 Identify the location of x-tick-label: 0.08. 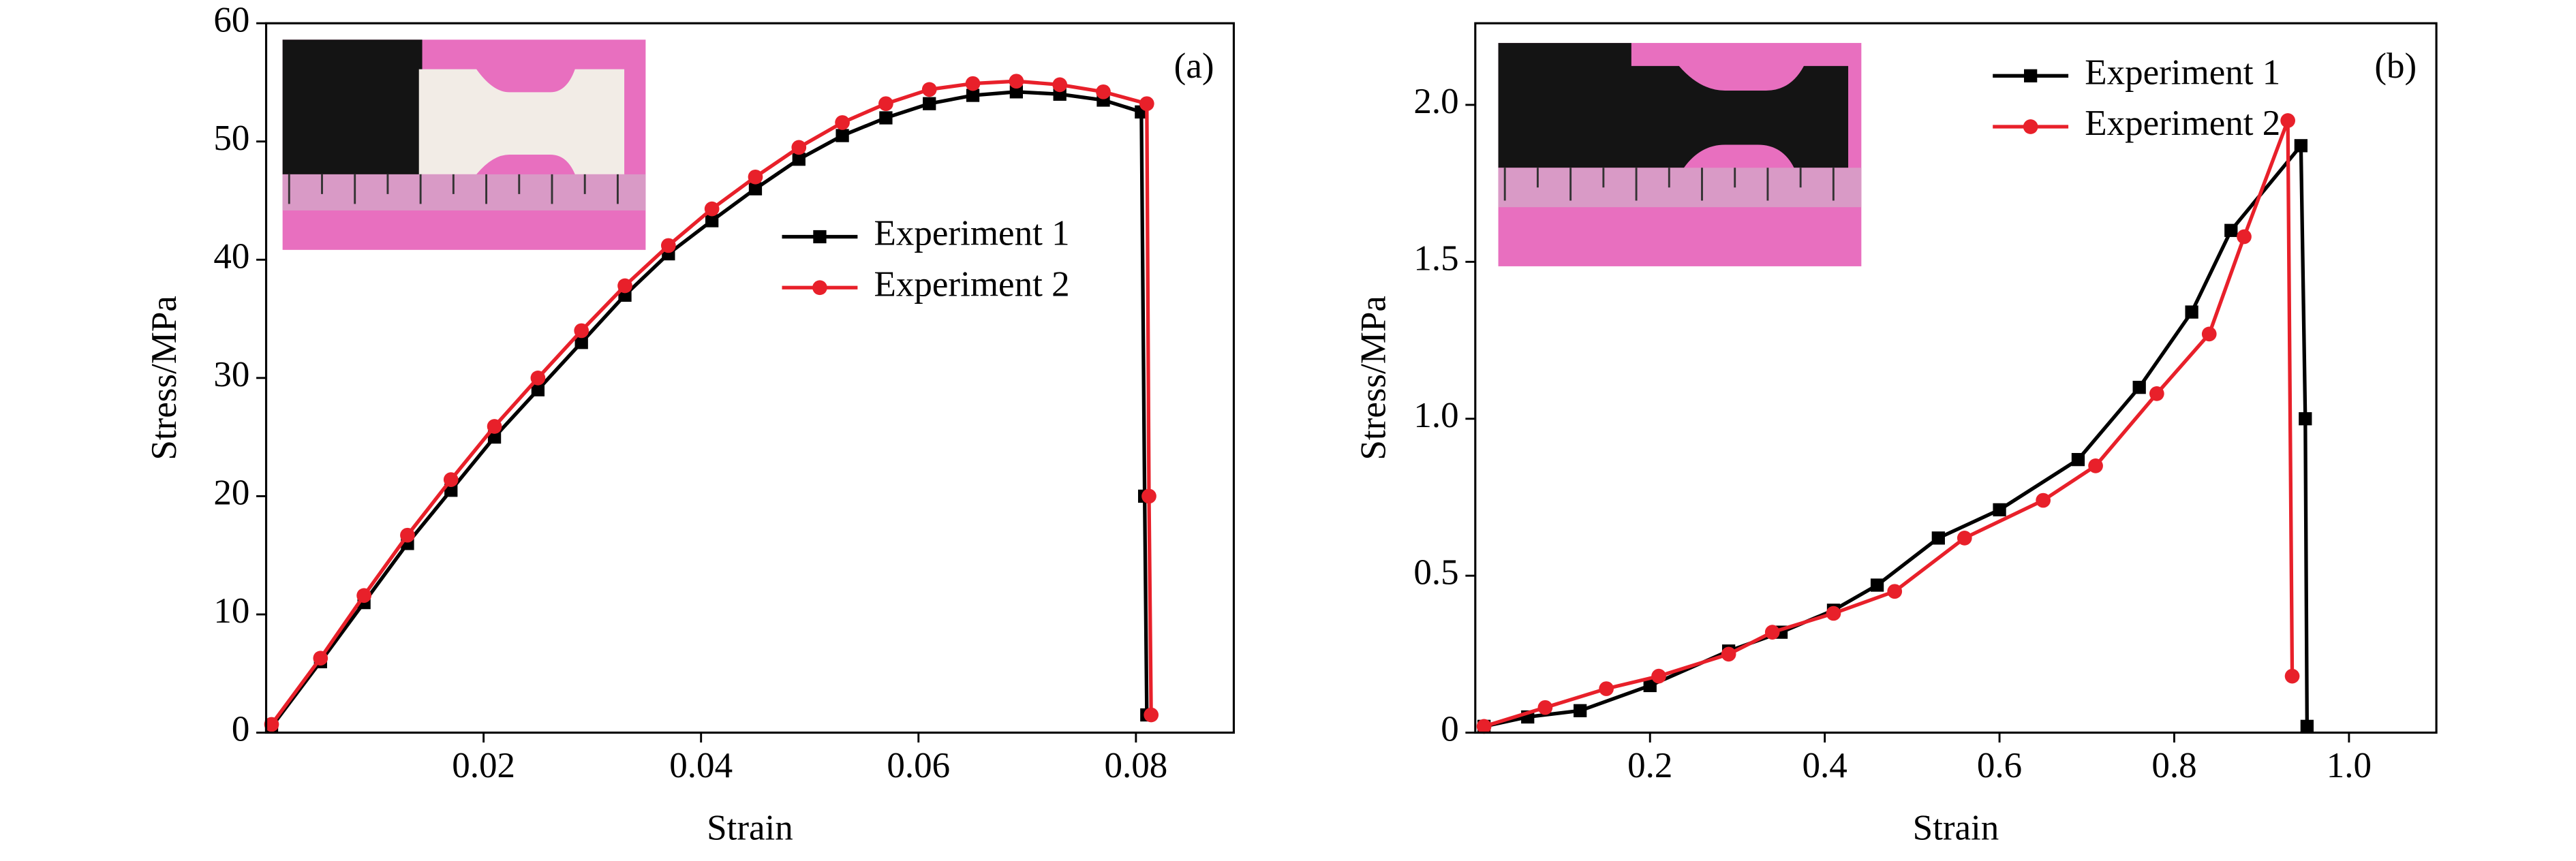
(1135, 765).